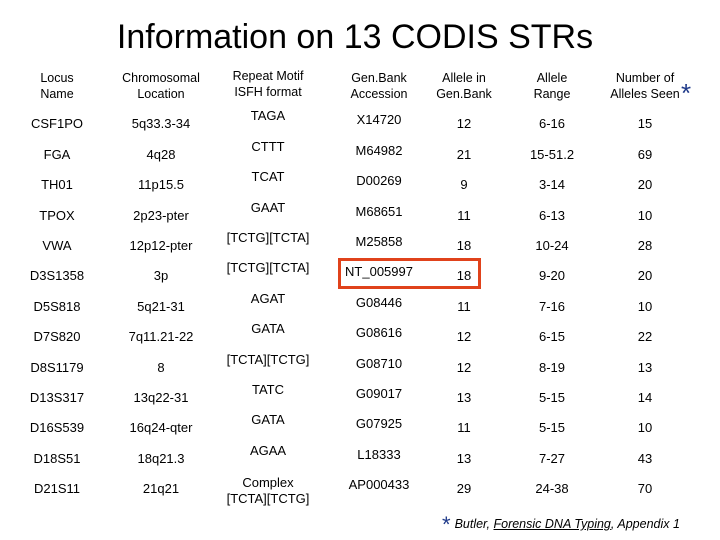  What do you see at coordinates (268, 419) in the screenshot?
I see `cell-motif: GATA` at bounding box center [268, 419].